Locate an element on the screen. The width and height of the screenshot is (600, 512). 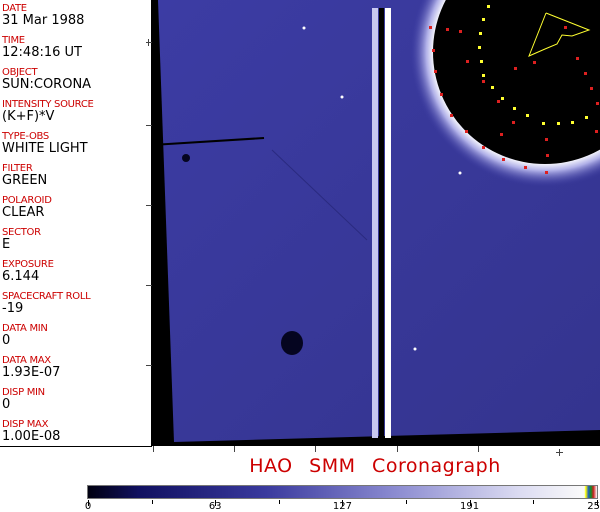
colorbar-tick-label: 63 is located at coordinates (215, 506).